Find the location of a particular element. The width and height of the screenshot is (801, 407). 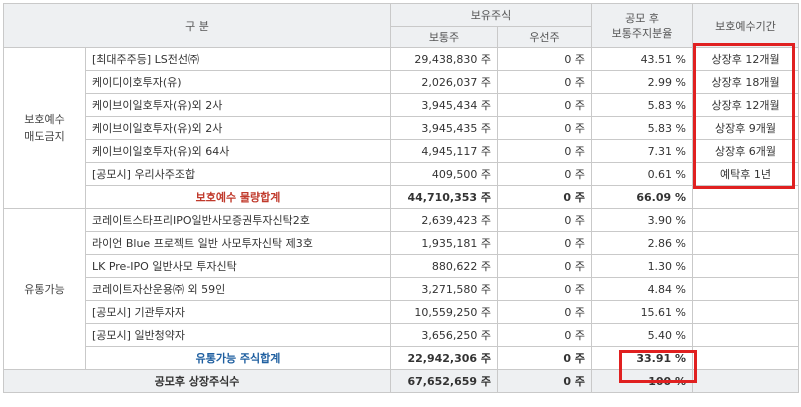

row-name: [공모시] 우리사주조합 is located at coordinates (238, 174).